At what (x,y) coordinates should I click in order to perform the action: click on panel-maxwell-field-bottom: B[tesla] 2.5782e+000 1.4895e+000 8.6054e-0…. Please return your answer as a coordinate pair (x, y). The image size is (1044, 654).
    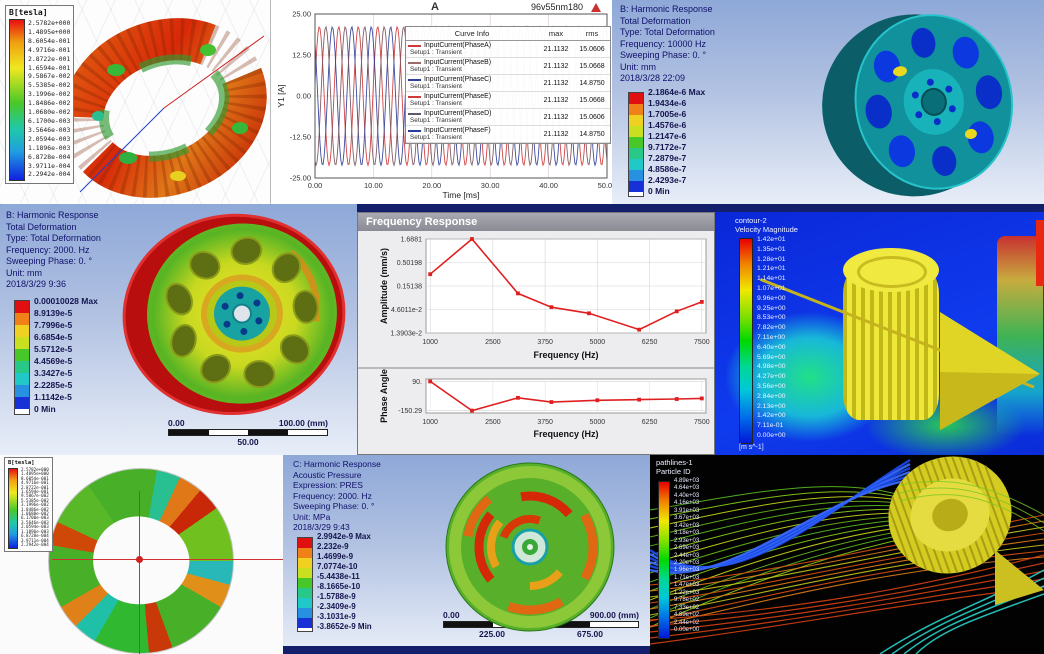
    Looking at the image, I should click on (141, 554).